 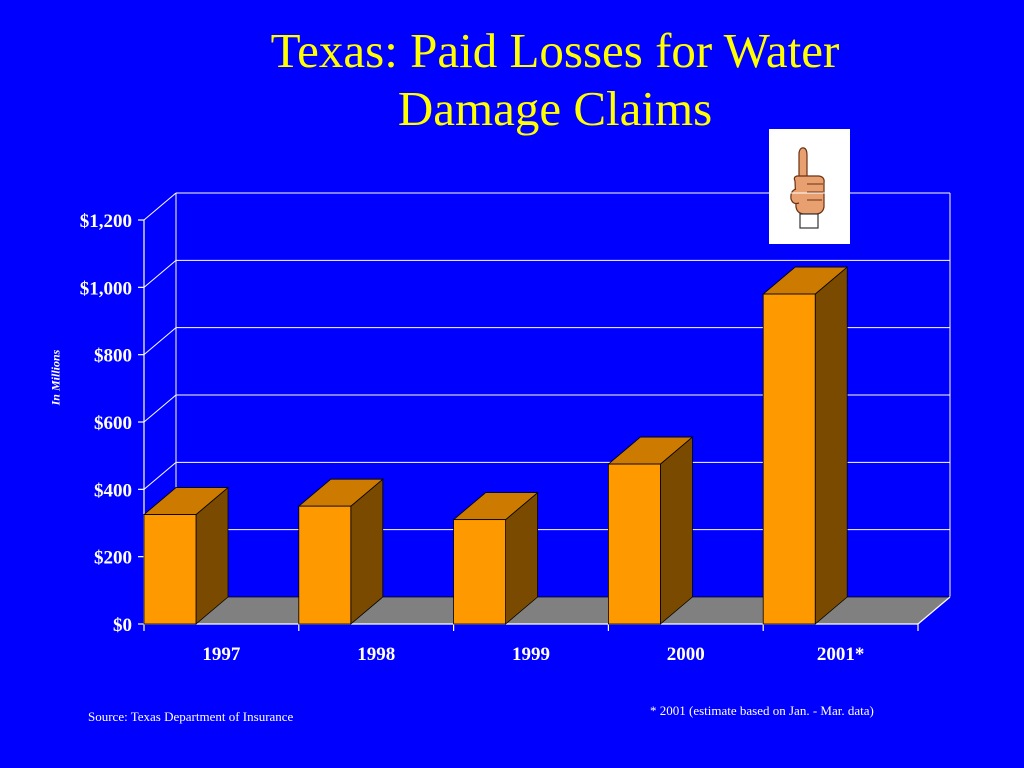 I want to click on pointer-image, so click(x=809, y=186).